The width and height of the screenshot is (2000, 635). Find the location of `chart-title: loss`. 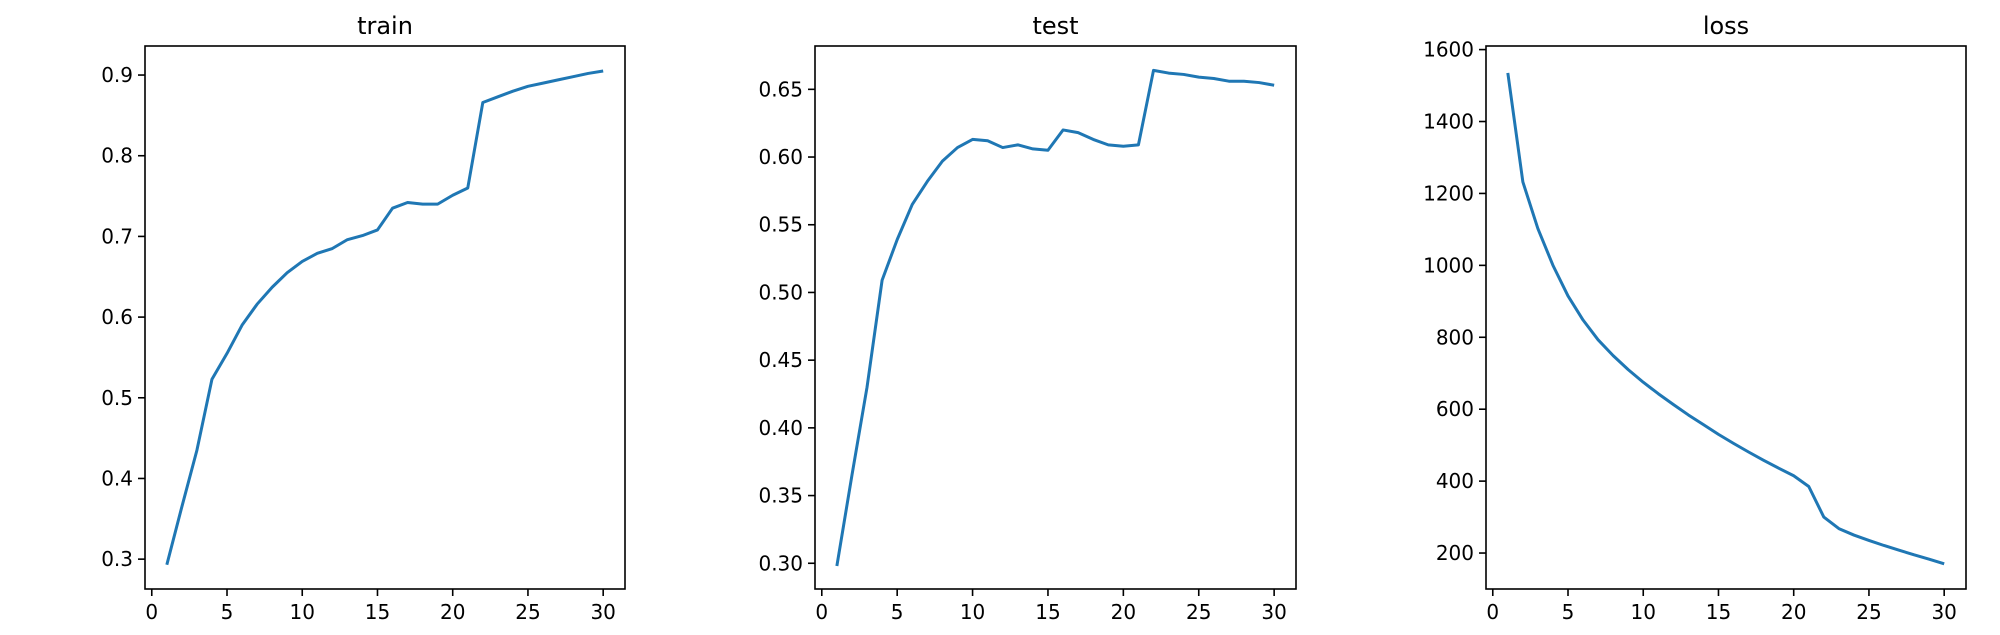

chart-title: loss is located at coordinates (1726, 26).